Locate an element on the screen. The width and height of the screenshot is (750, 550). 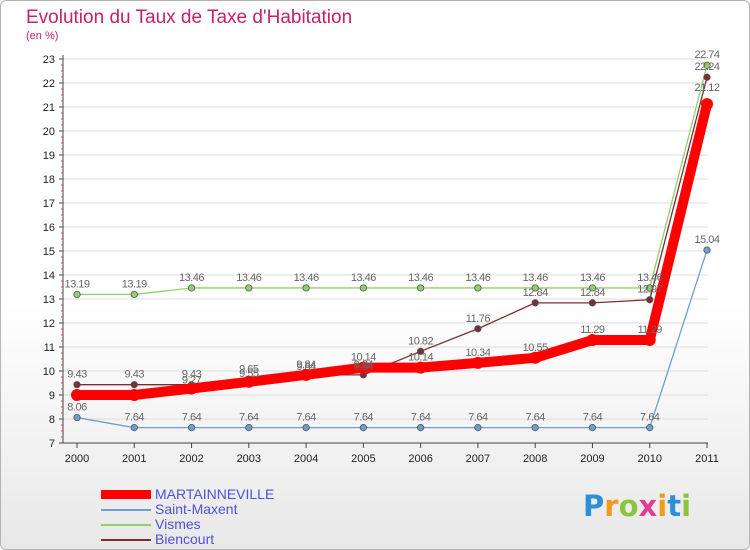
x-tick-label: 2000 is located at coordinates (77, 459).